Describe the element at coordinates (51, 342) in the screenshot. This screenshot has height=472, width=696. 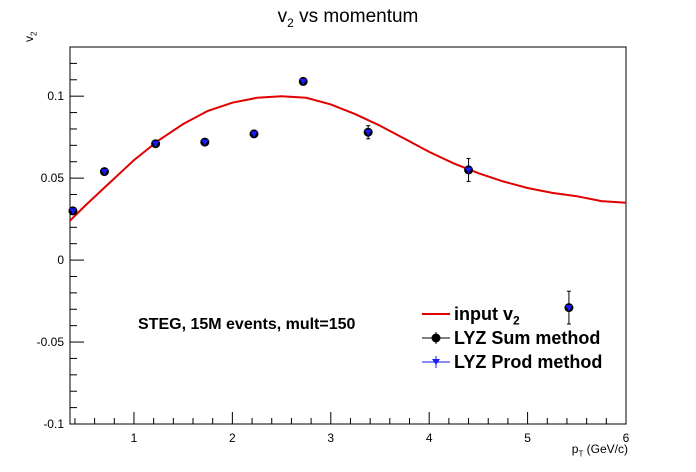
I see `y-tick-label: -0.05` at that location.